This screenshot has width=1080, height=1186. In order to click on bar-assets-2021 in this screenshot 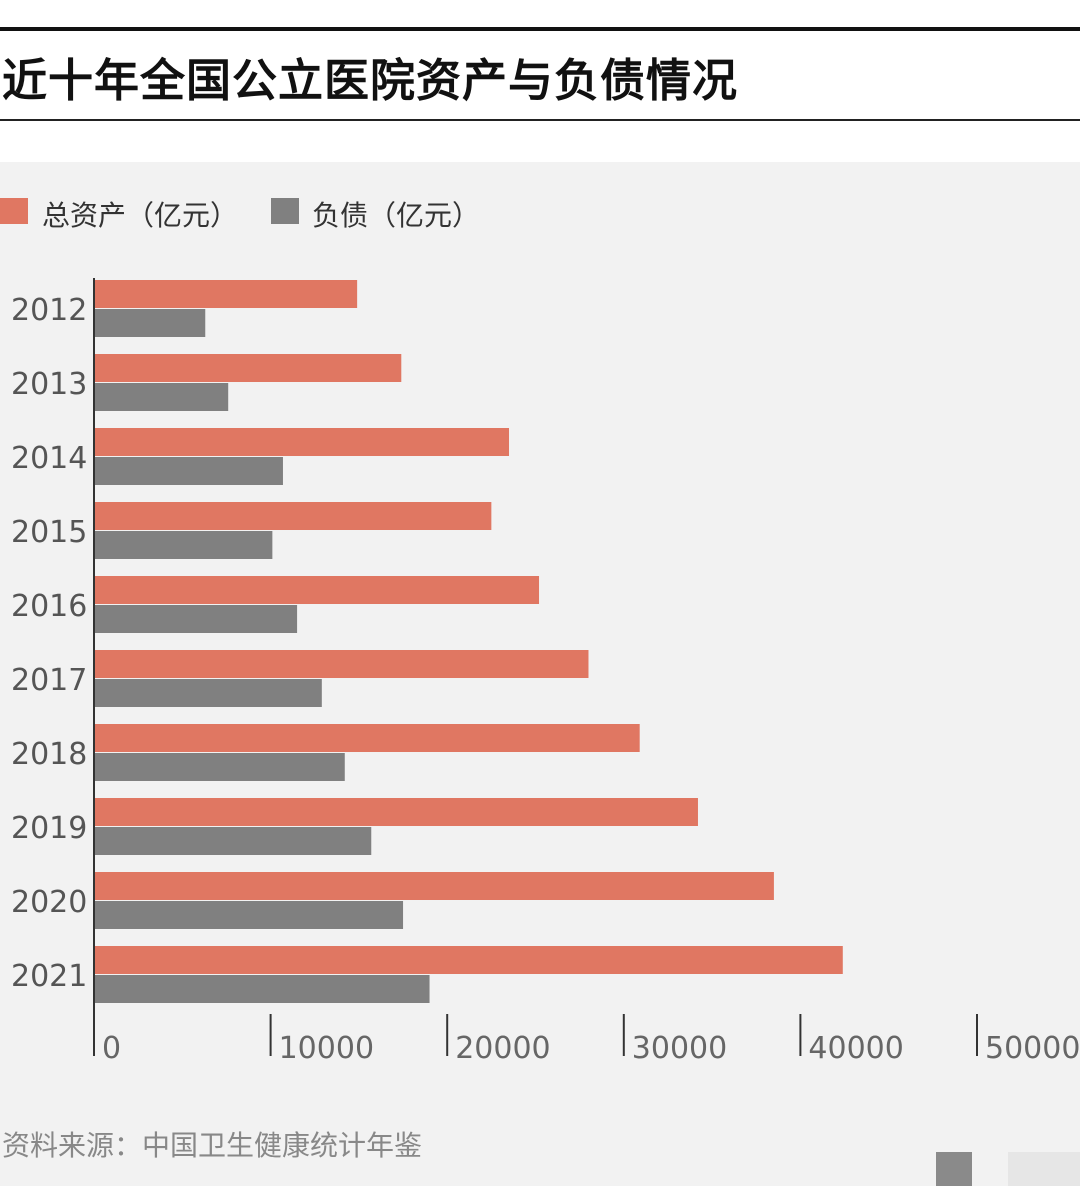, I will do `click(468, 960)`.